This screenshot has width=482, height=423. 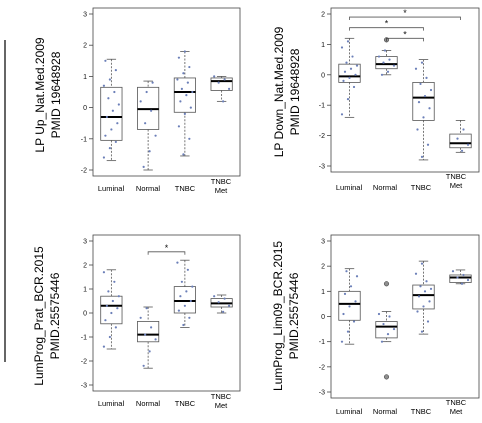 What do you see at coordinates (84, 139) in the screenshot?
I see `panel-lp-up-ytick-label-1: -1` at bounding box center [84, 139].